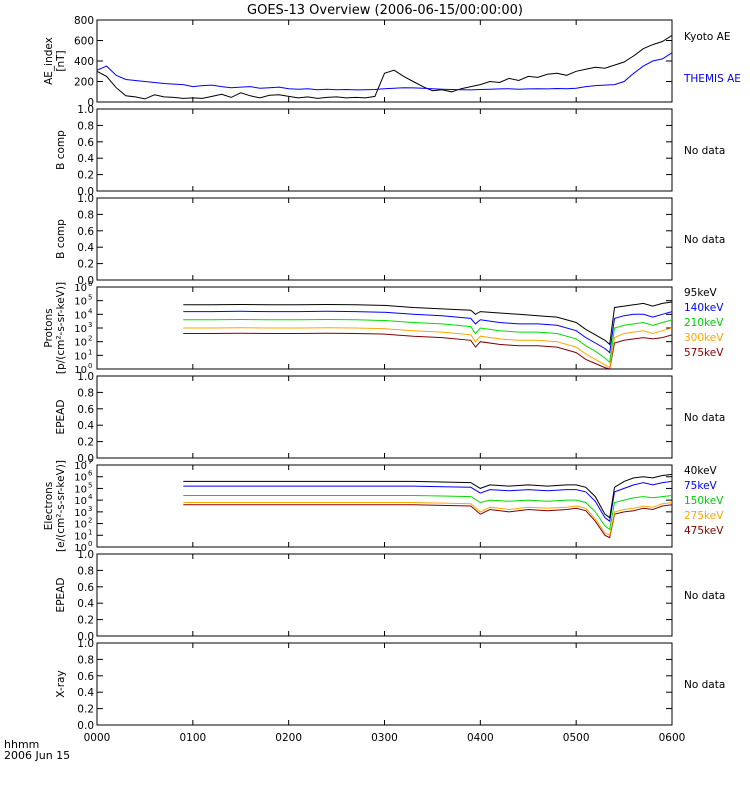 This screenshot has height=800, width=750. I want to click on legend-entry: THEMIS AE, so click(712, 79).